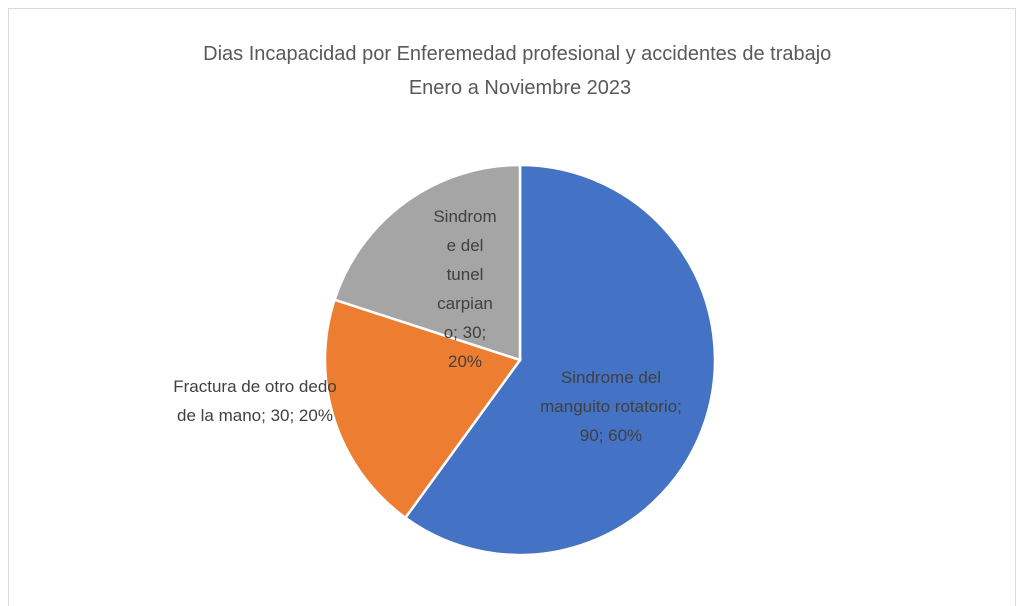 Image resolution: width=1024 pixels, height=606 pixels. Describe the element at coordinates (465, 245) in the screenshot. I see `label-line: e del` at that location.